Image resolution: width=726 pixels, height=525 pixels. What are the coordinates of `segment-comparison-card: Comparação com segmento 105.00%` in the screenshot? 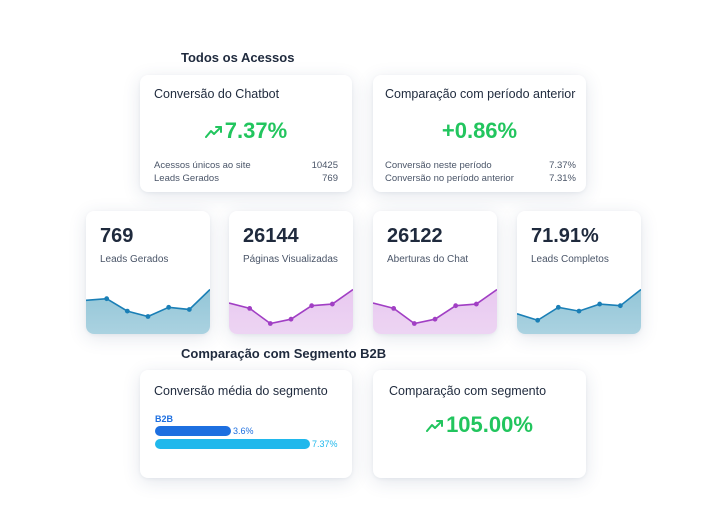 It's located at (479, 424).